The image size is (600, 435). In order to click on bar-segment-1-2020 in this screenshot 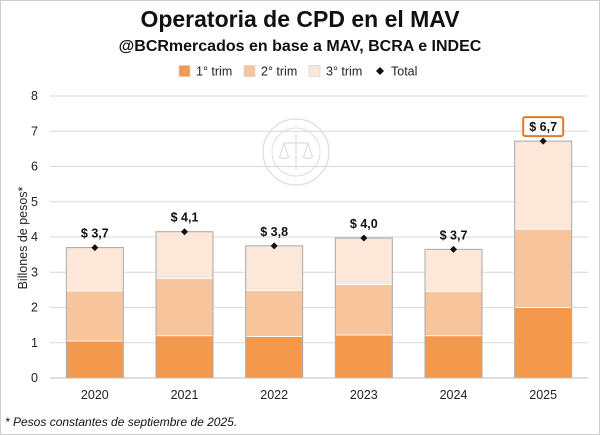, I will do `click(94, 359)`.